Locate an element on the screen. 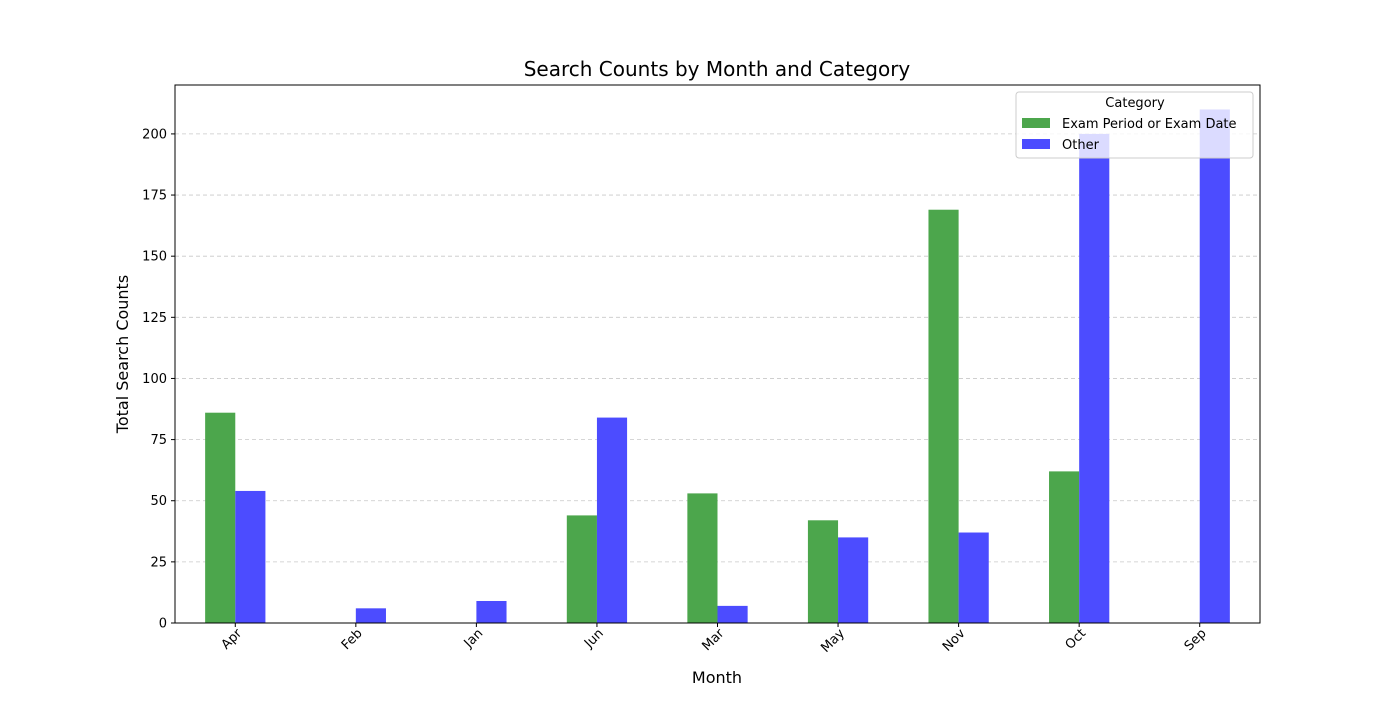 The height and width of the screenshot is (704, 1400). y-tick-label: 50 is located at coordinates (158, 501).